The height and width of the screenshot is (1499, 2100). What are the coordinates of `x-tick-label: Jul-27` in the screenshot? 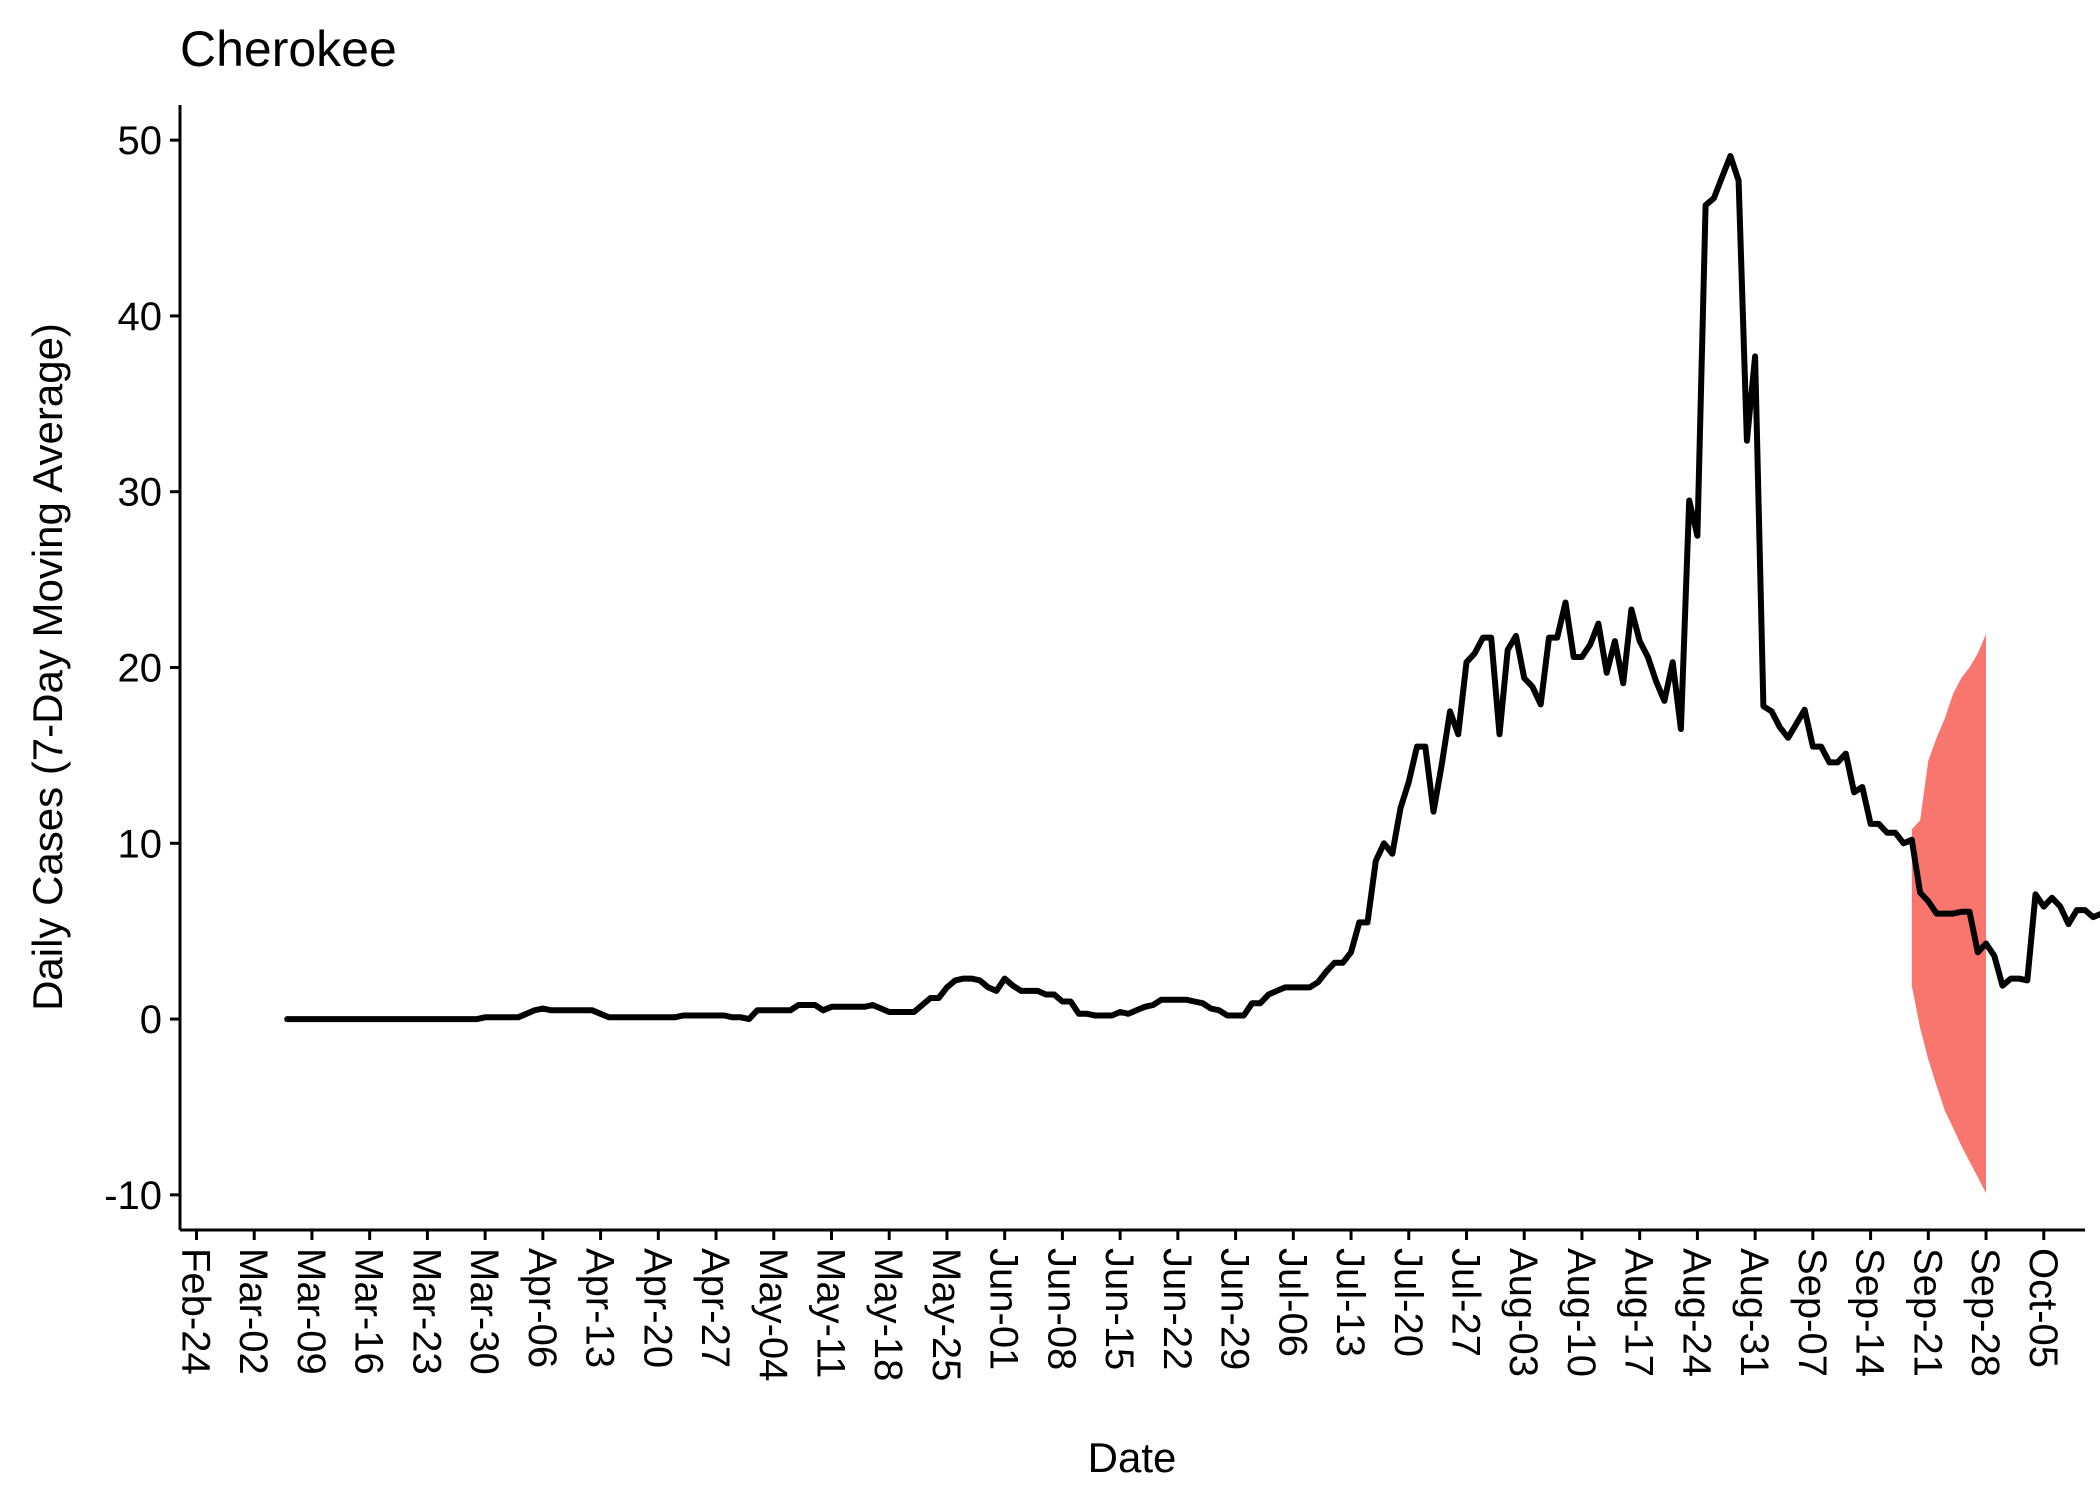 It's located at (1466, 1302).